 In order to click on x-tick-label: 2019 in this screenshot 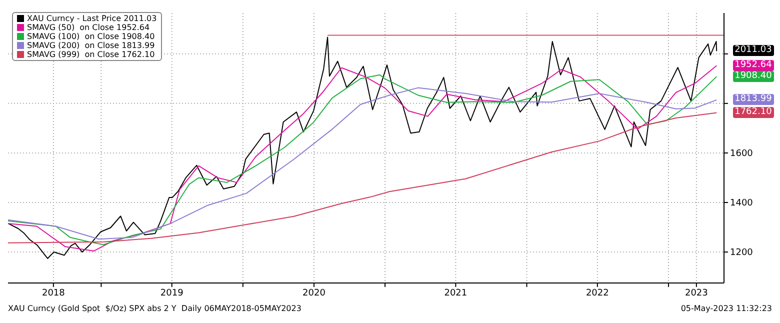, I will do `click(172, 293)`.